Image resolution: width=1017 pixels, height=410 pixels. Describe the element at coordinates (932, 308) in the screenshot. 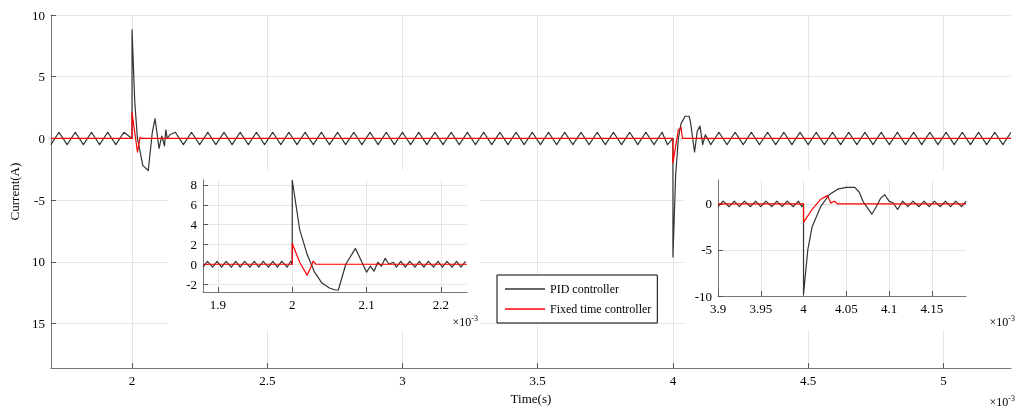

I see `x-tick-label: 4.15` at that location.